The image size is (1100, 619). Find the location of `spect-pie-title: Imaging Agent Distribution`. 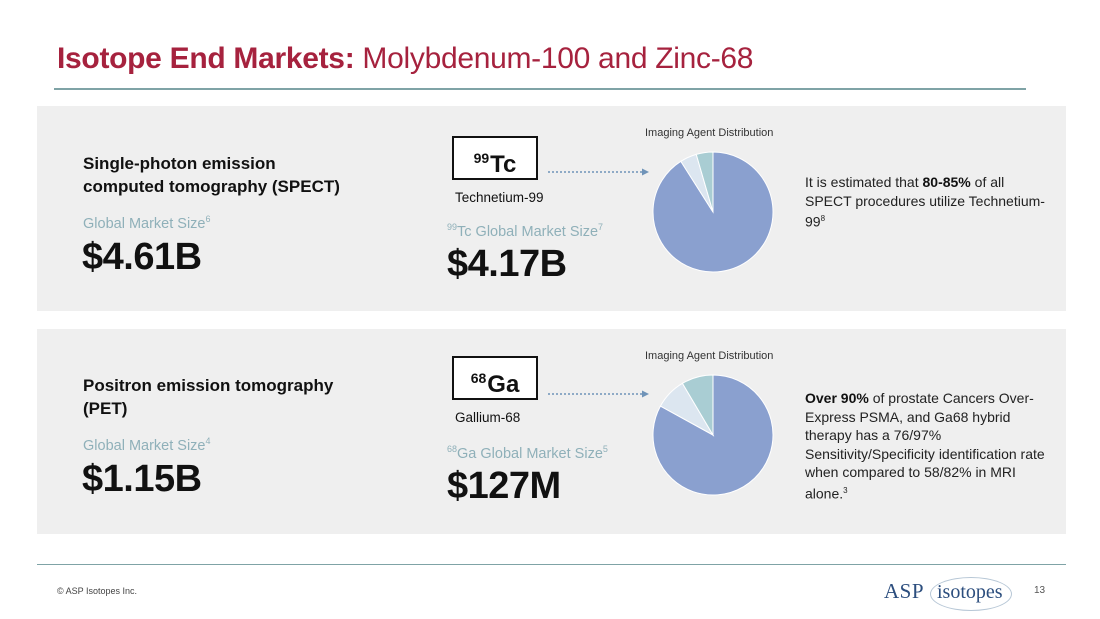

spect-pie-title: Imaging Agent Distribution is located at coordinates (709, 133).